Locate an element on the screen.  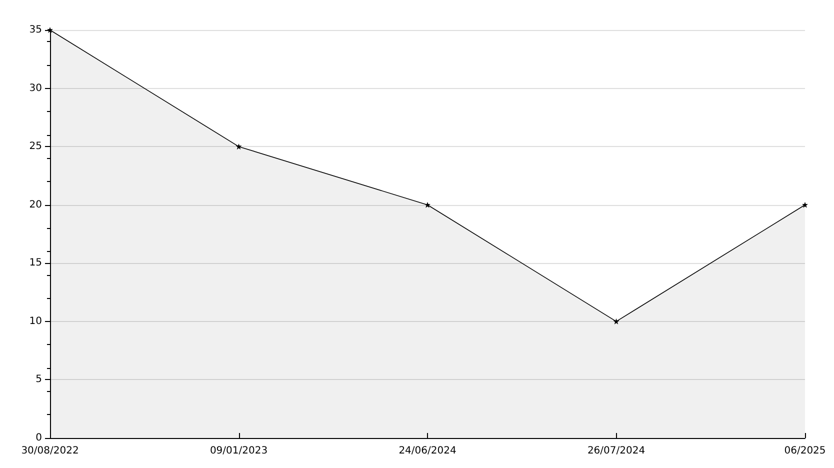
y-tick-label: 20 is located at coordinates (35, 204).